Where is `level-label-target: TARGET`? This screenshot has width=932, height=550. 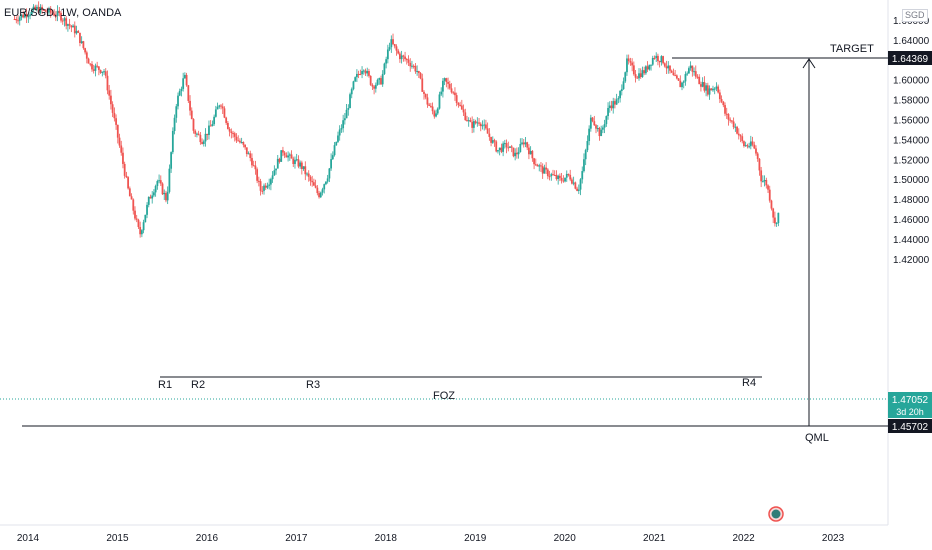
level-label-target: TARGET is located at coordinates (852, 49).